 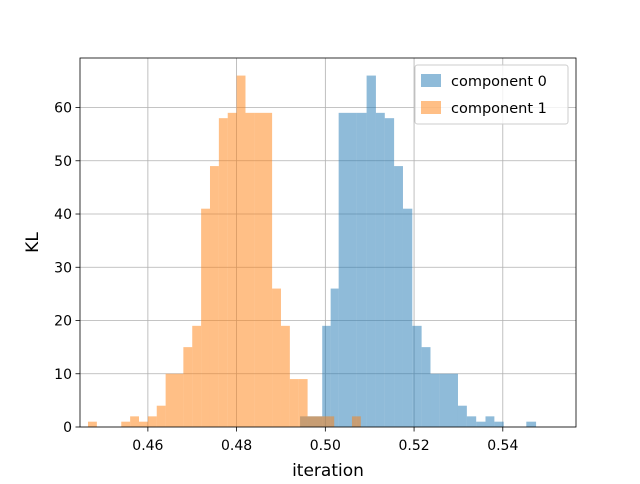 What do you see at coordinates (413, 446) in the screenshot?
I see `x-tick-label: 0.52` at bounding box center [413, 446].